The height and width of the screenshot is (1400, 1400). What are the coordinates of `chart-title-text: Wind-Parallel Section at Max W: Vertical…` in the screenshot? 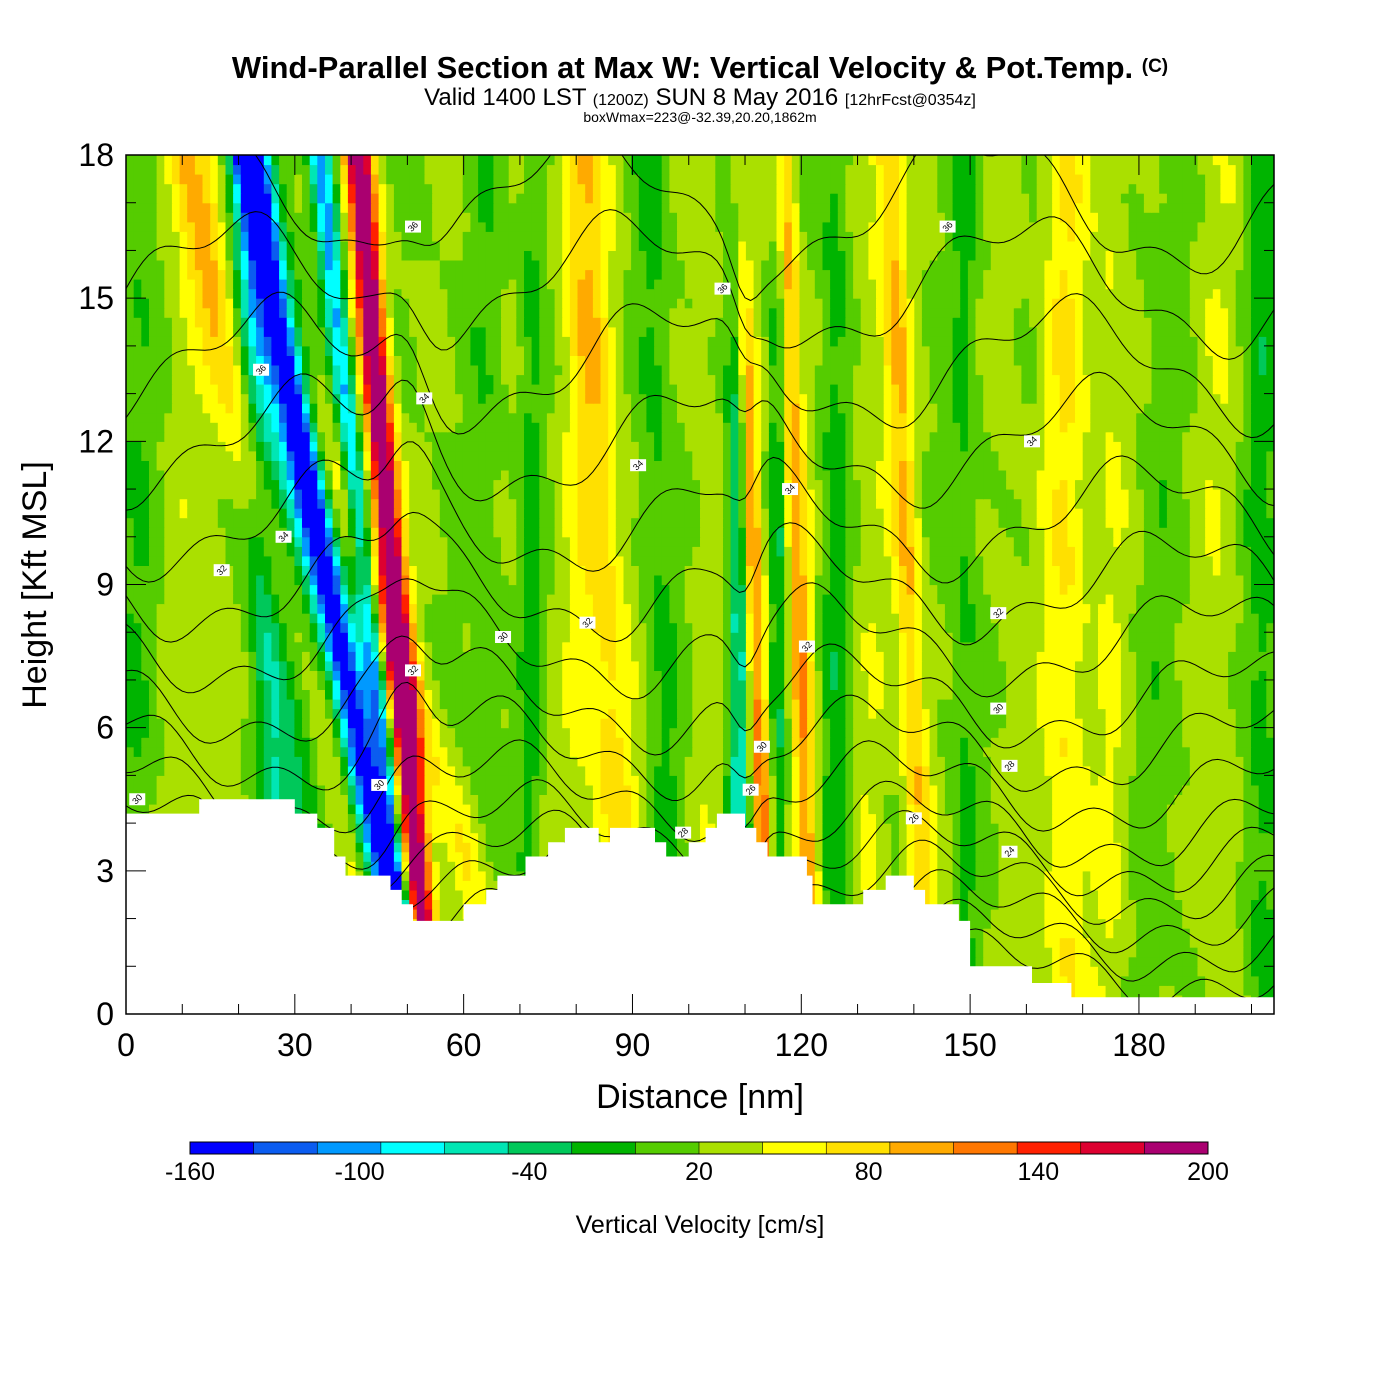 It's located at (682, 67).